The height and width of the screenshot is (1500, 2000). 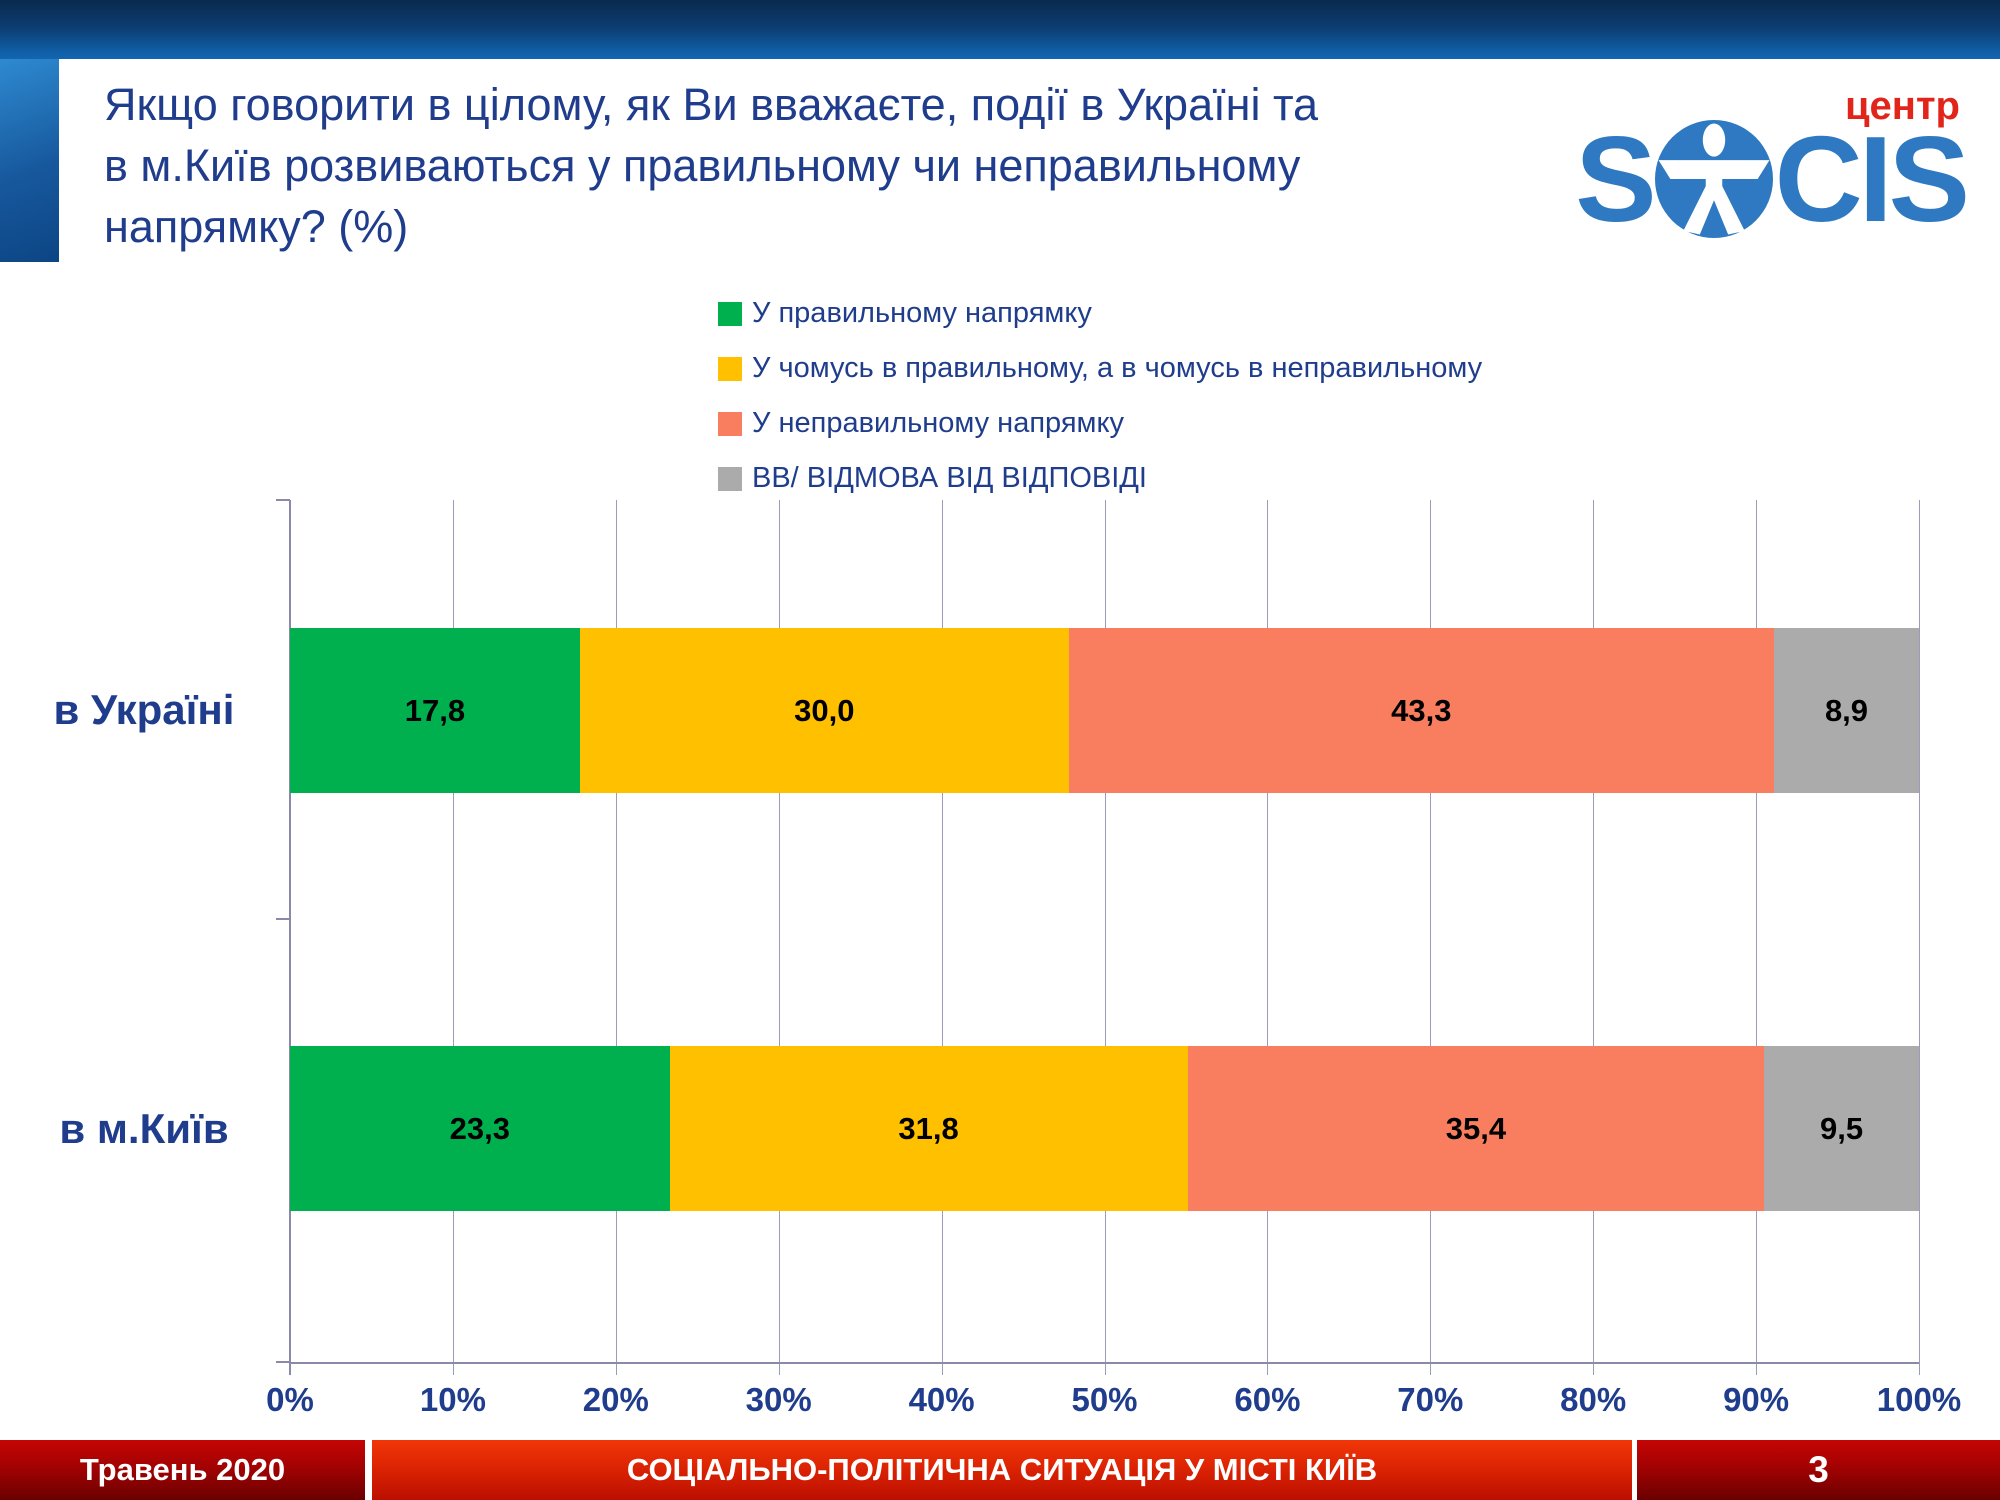 I want to click on x-tick-label: 40%, so click(x=941, y=1399).